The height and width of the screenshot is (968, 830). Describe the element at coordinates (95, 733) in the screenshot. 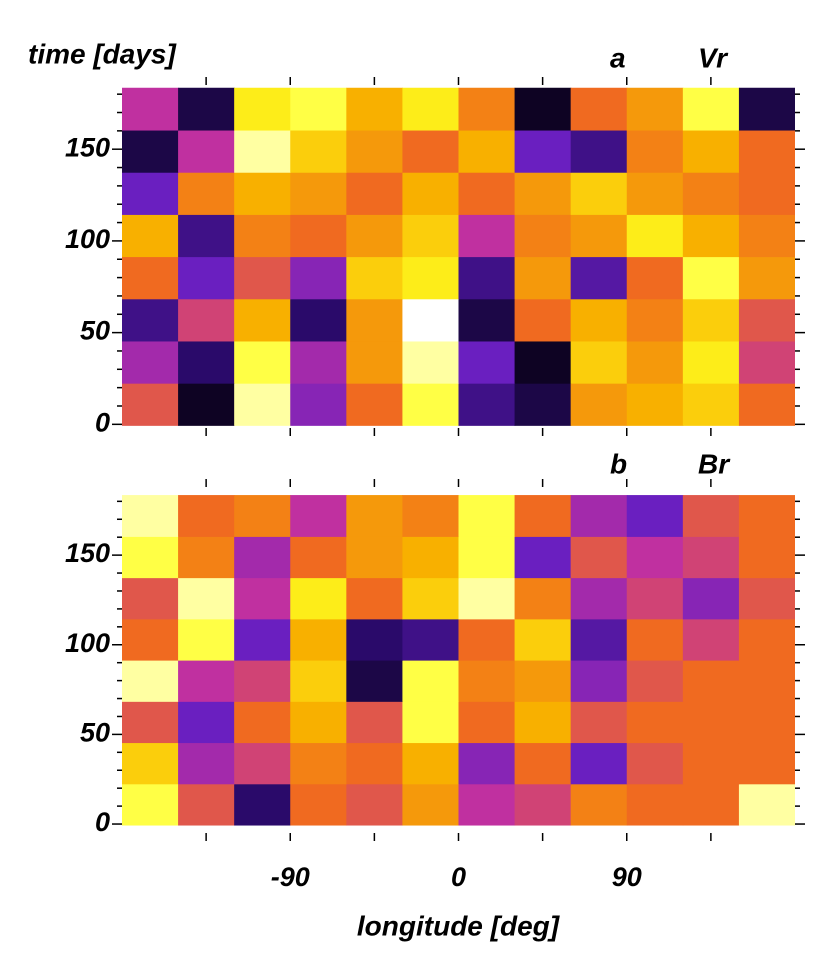

I see `y-tick-label: 50` at that location.